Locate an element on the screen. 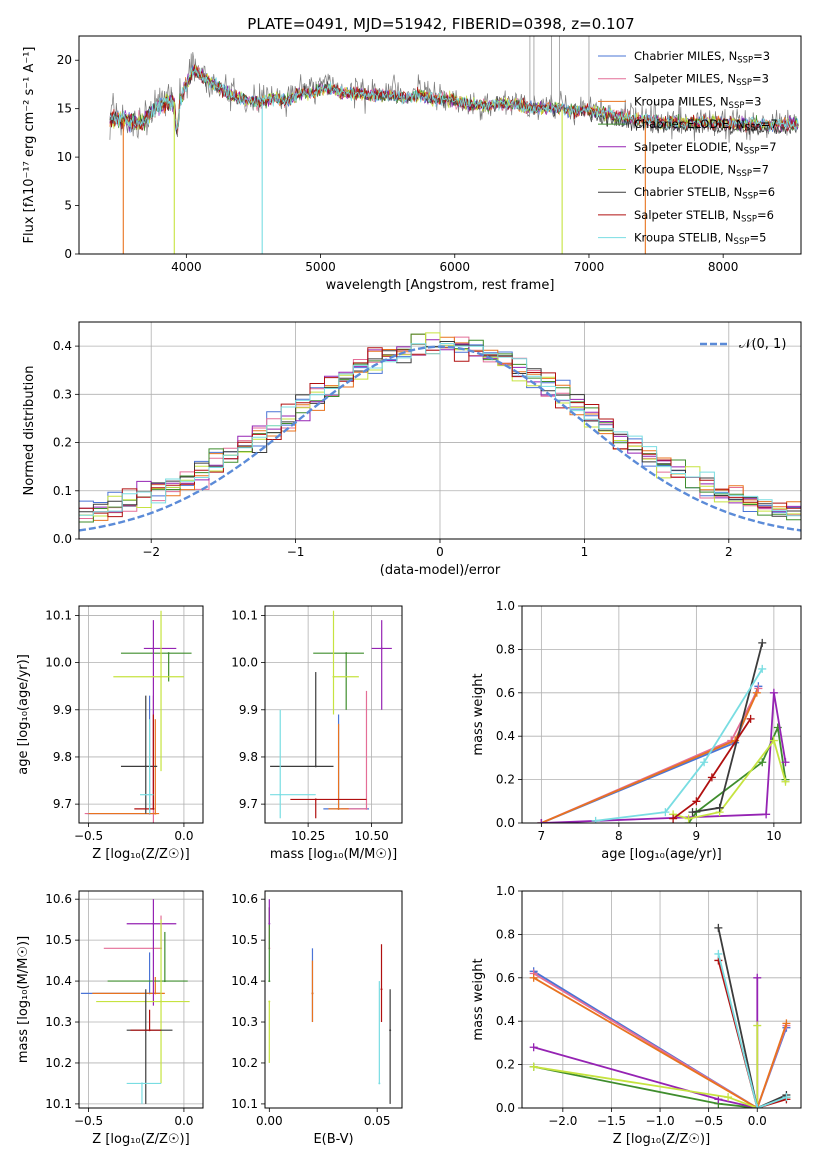  mass-vs-z-plot-area is located at coordinates (135, 1001).